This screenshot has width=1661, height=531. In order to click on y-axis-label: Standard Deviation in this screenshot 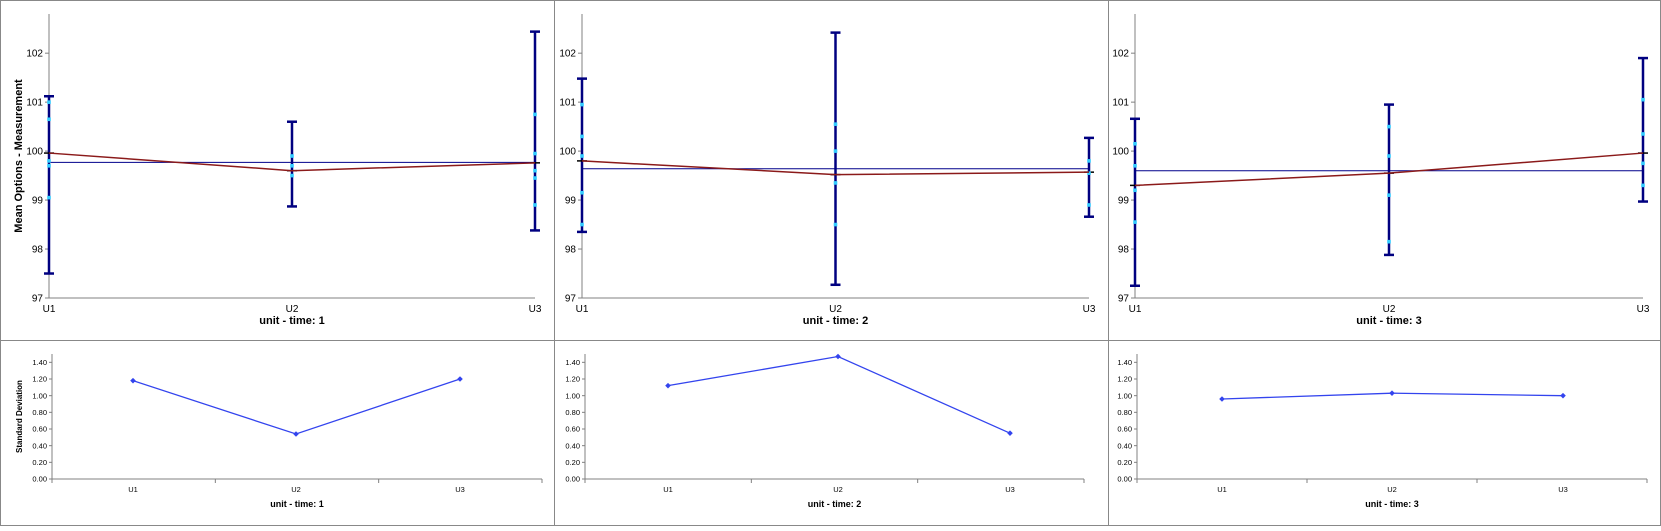, I will do `click(19, 416)`.